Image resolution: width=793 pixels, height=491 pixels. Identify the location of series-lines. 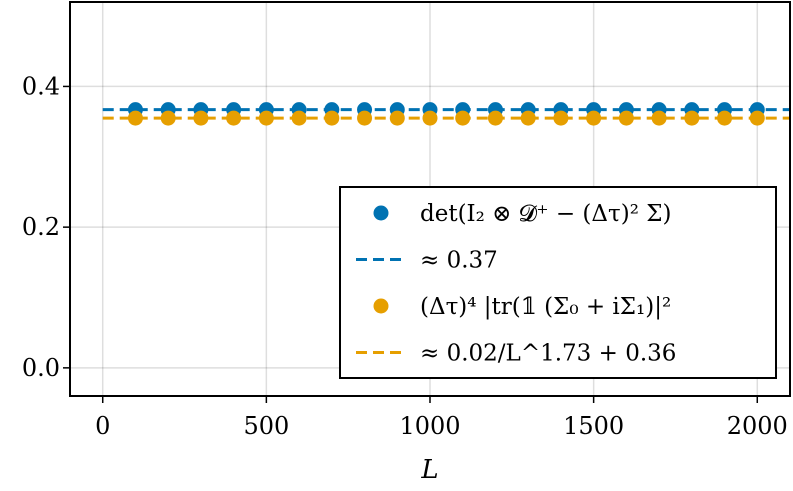
(446, 114).